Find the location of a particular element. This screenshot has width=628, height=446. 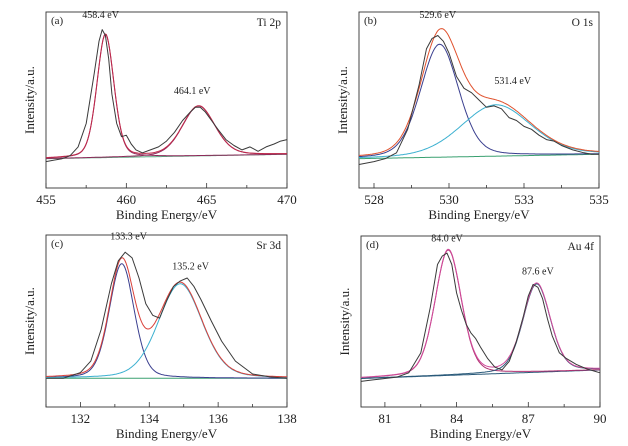

peak-annotation: 135.2 eV is located at coordinates (190, 266).